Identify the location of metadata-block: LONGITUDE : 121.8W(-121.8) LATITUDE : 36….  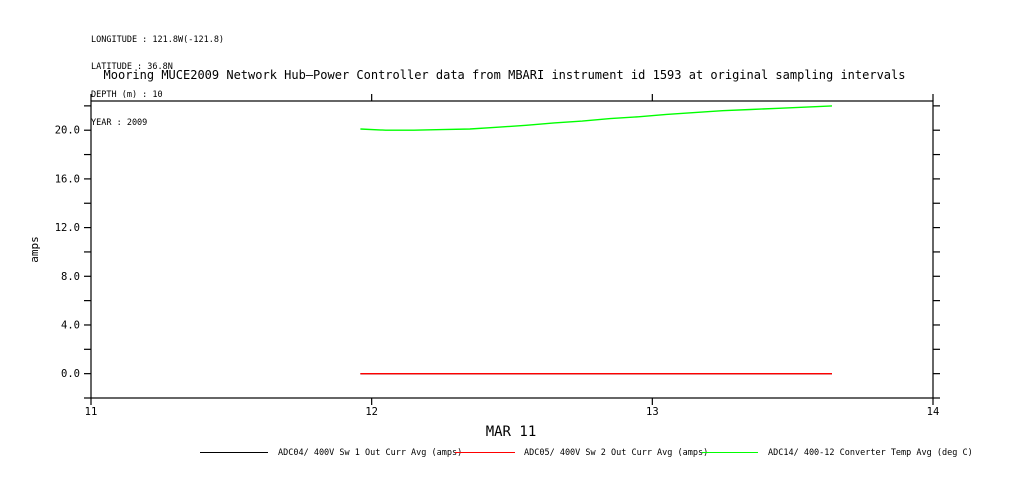
(157, 82).